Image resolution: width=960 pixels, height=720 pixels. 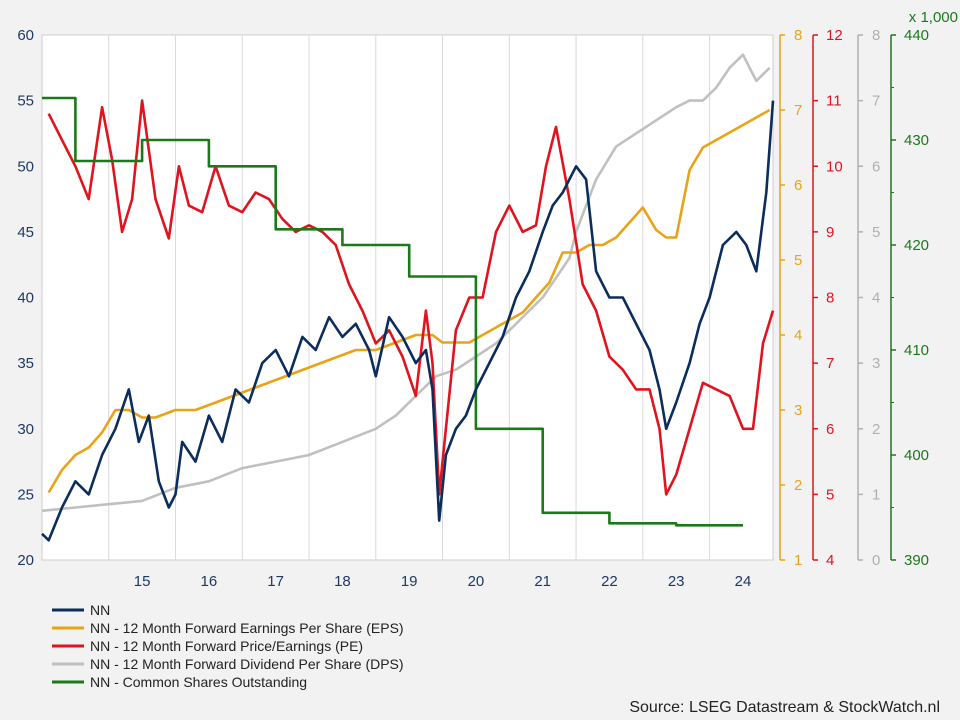 I want to click on shares-axis-tick-label: 430, so click(x=916, y=140).